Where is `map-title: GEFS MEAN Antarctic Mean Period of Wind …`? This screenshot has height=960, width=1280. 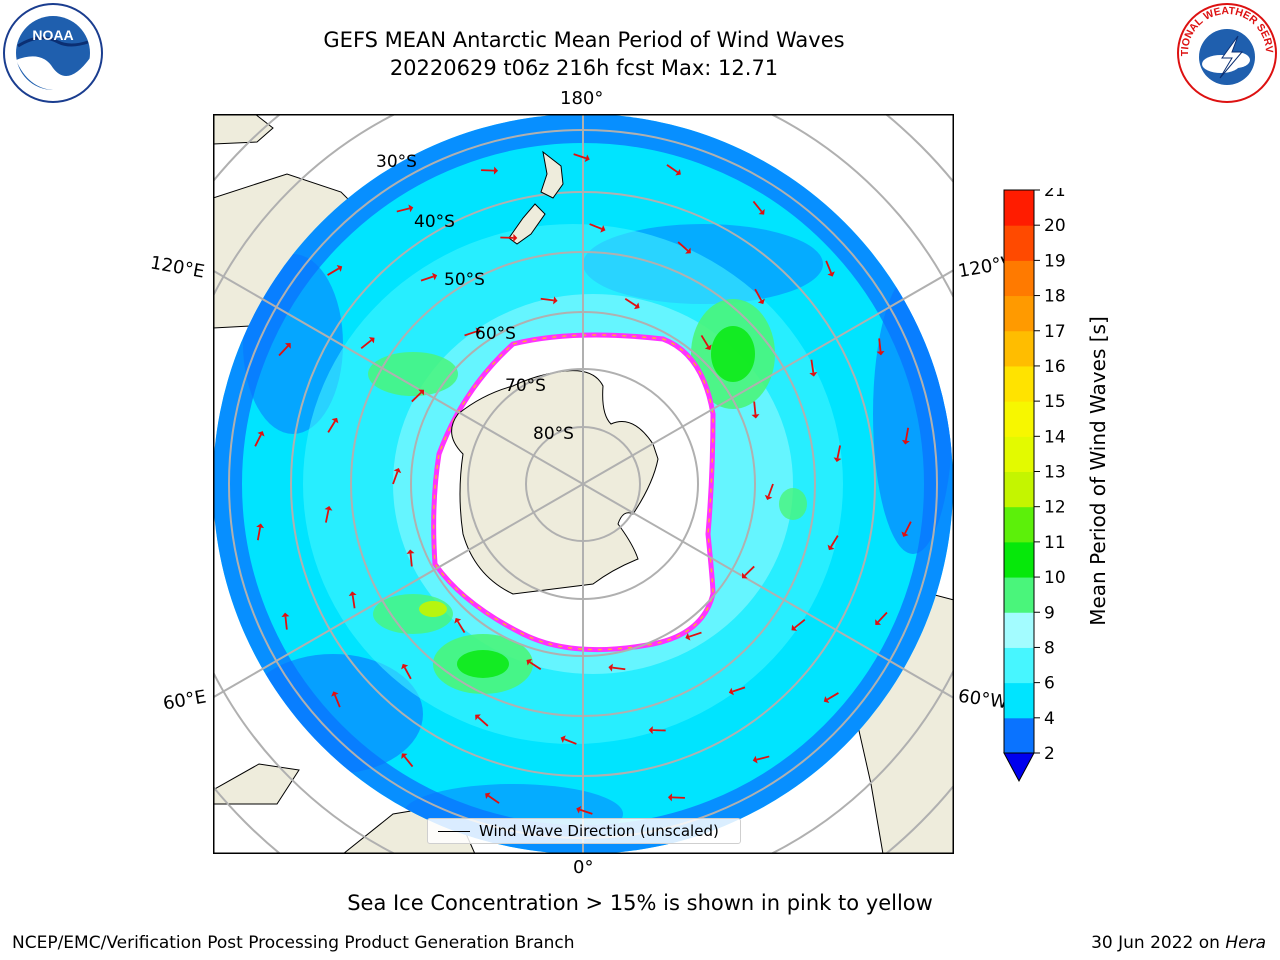
map-title: GEFS MEAN Antarctic Mean Period of Wind … is located at coordinates (584, 40).